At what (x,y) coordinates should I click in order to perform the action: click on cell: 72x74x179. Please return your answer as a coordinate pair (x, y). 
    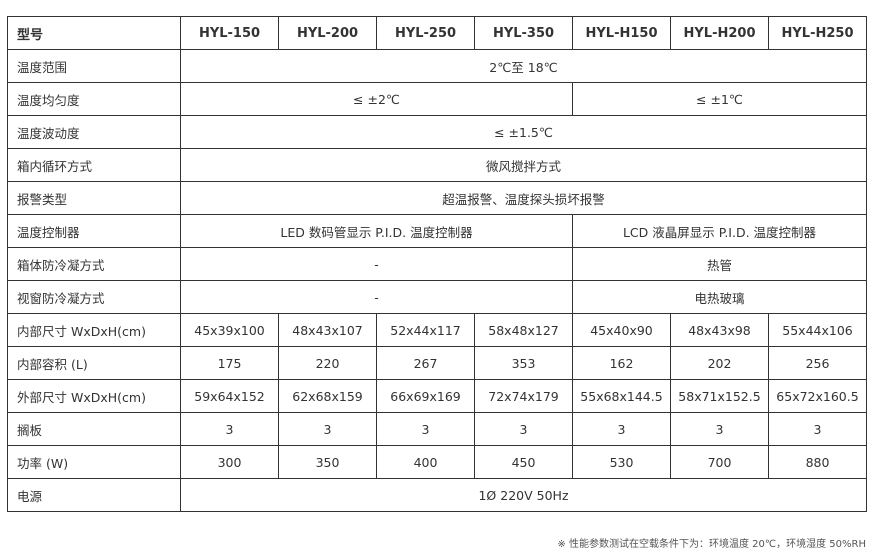
    Looking at the image, I should click on (523, 396).